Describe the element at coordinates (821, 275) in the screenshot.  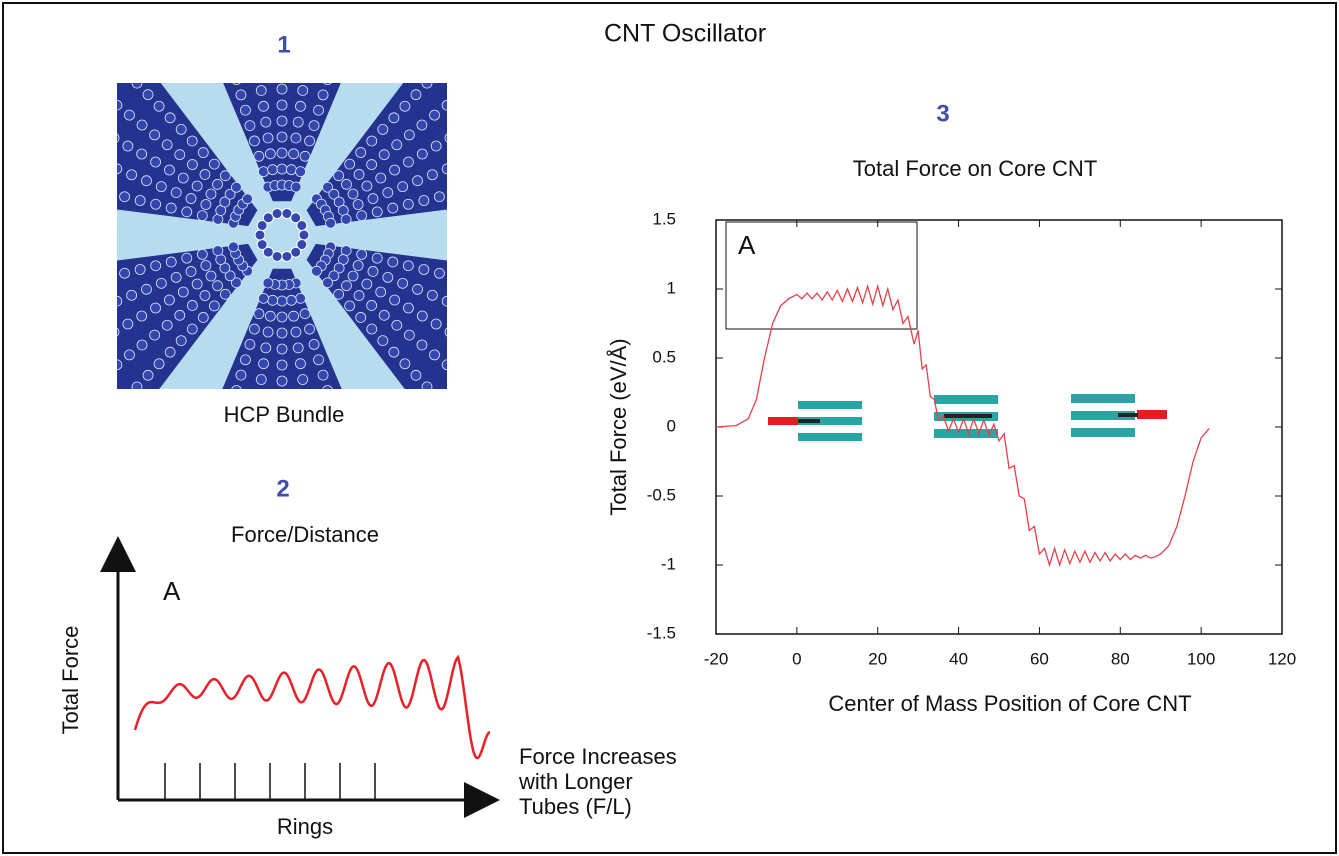
I see `zoom-box` at that location.